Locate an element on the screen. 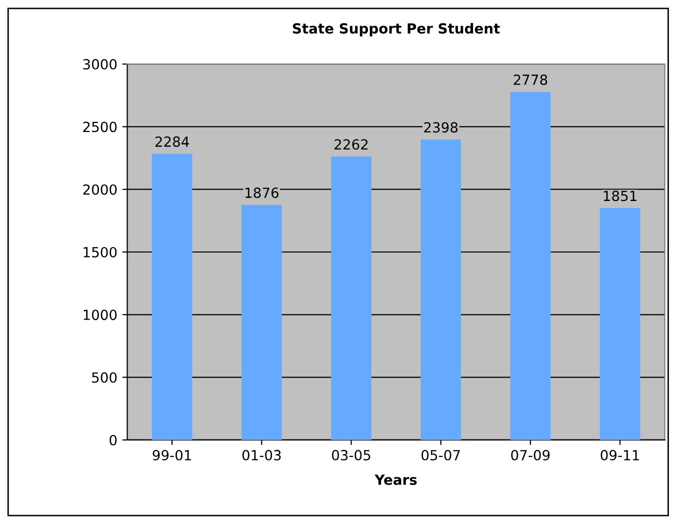 The width and height of the screenshot is (677, 525). x-axis-title: Years is located at coordinates (395, 479).